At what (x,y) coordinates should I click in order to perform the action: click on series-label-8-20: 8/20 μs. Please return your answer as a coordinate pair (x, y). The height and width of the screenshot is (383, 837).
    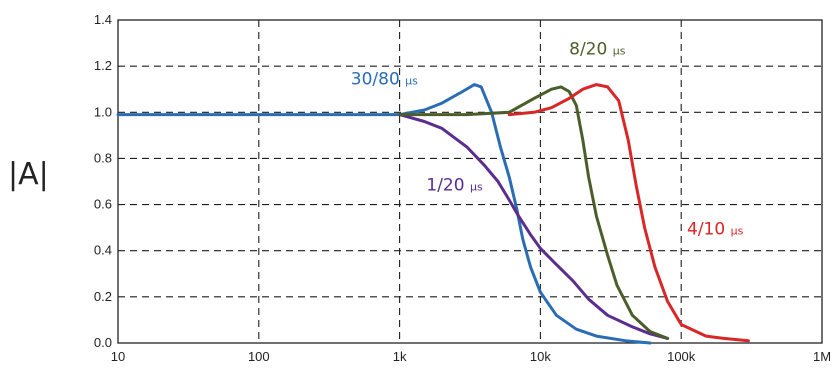
    Looking at the image, I should click on (597, 50).